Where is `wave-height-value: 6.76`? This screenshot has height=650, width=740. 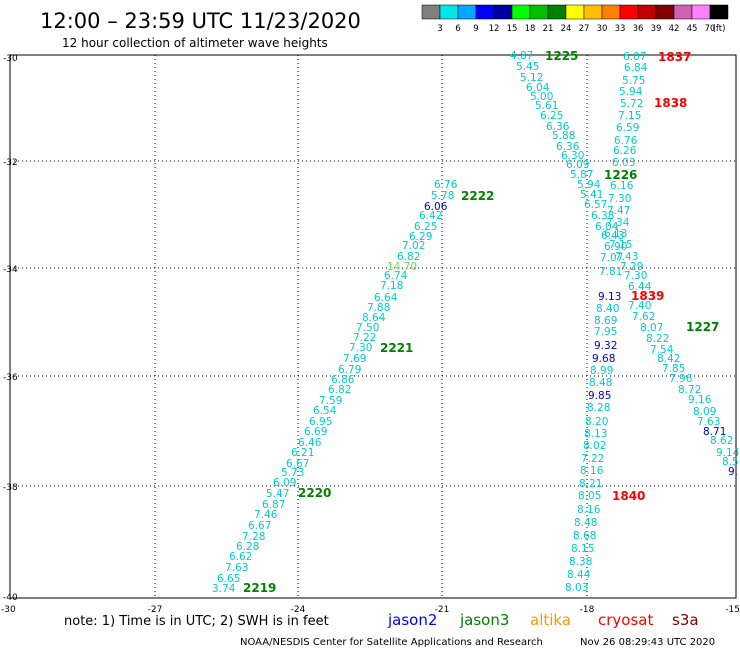
wave-height-value: 6.76 is located at coordinates (626, 141).